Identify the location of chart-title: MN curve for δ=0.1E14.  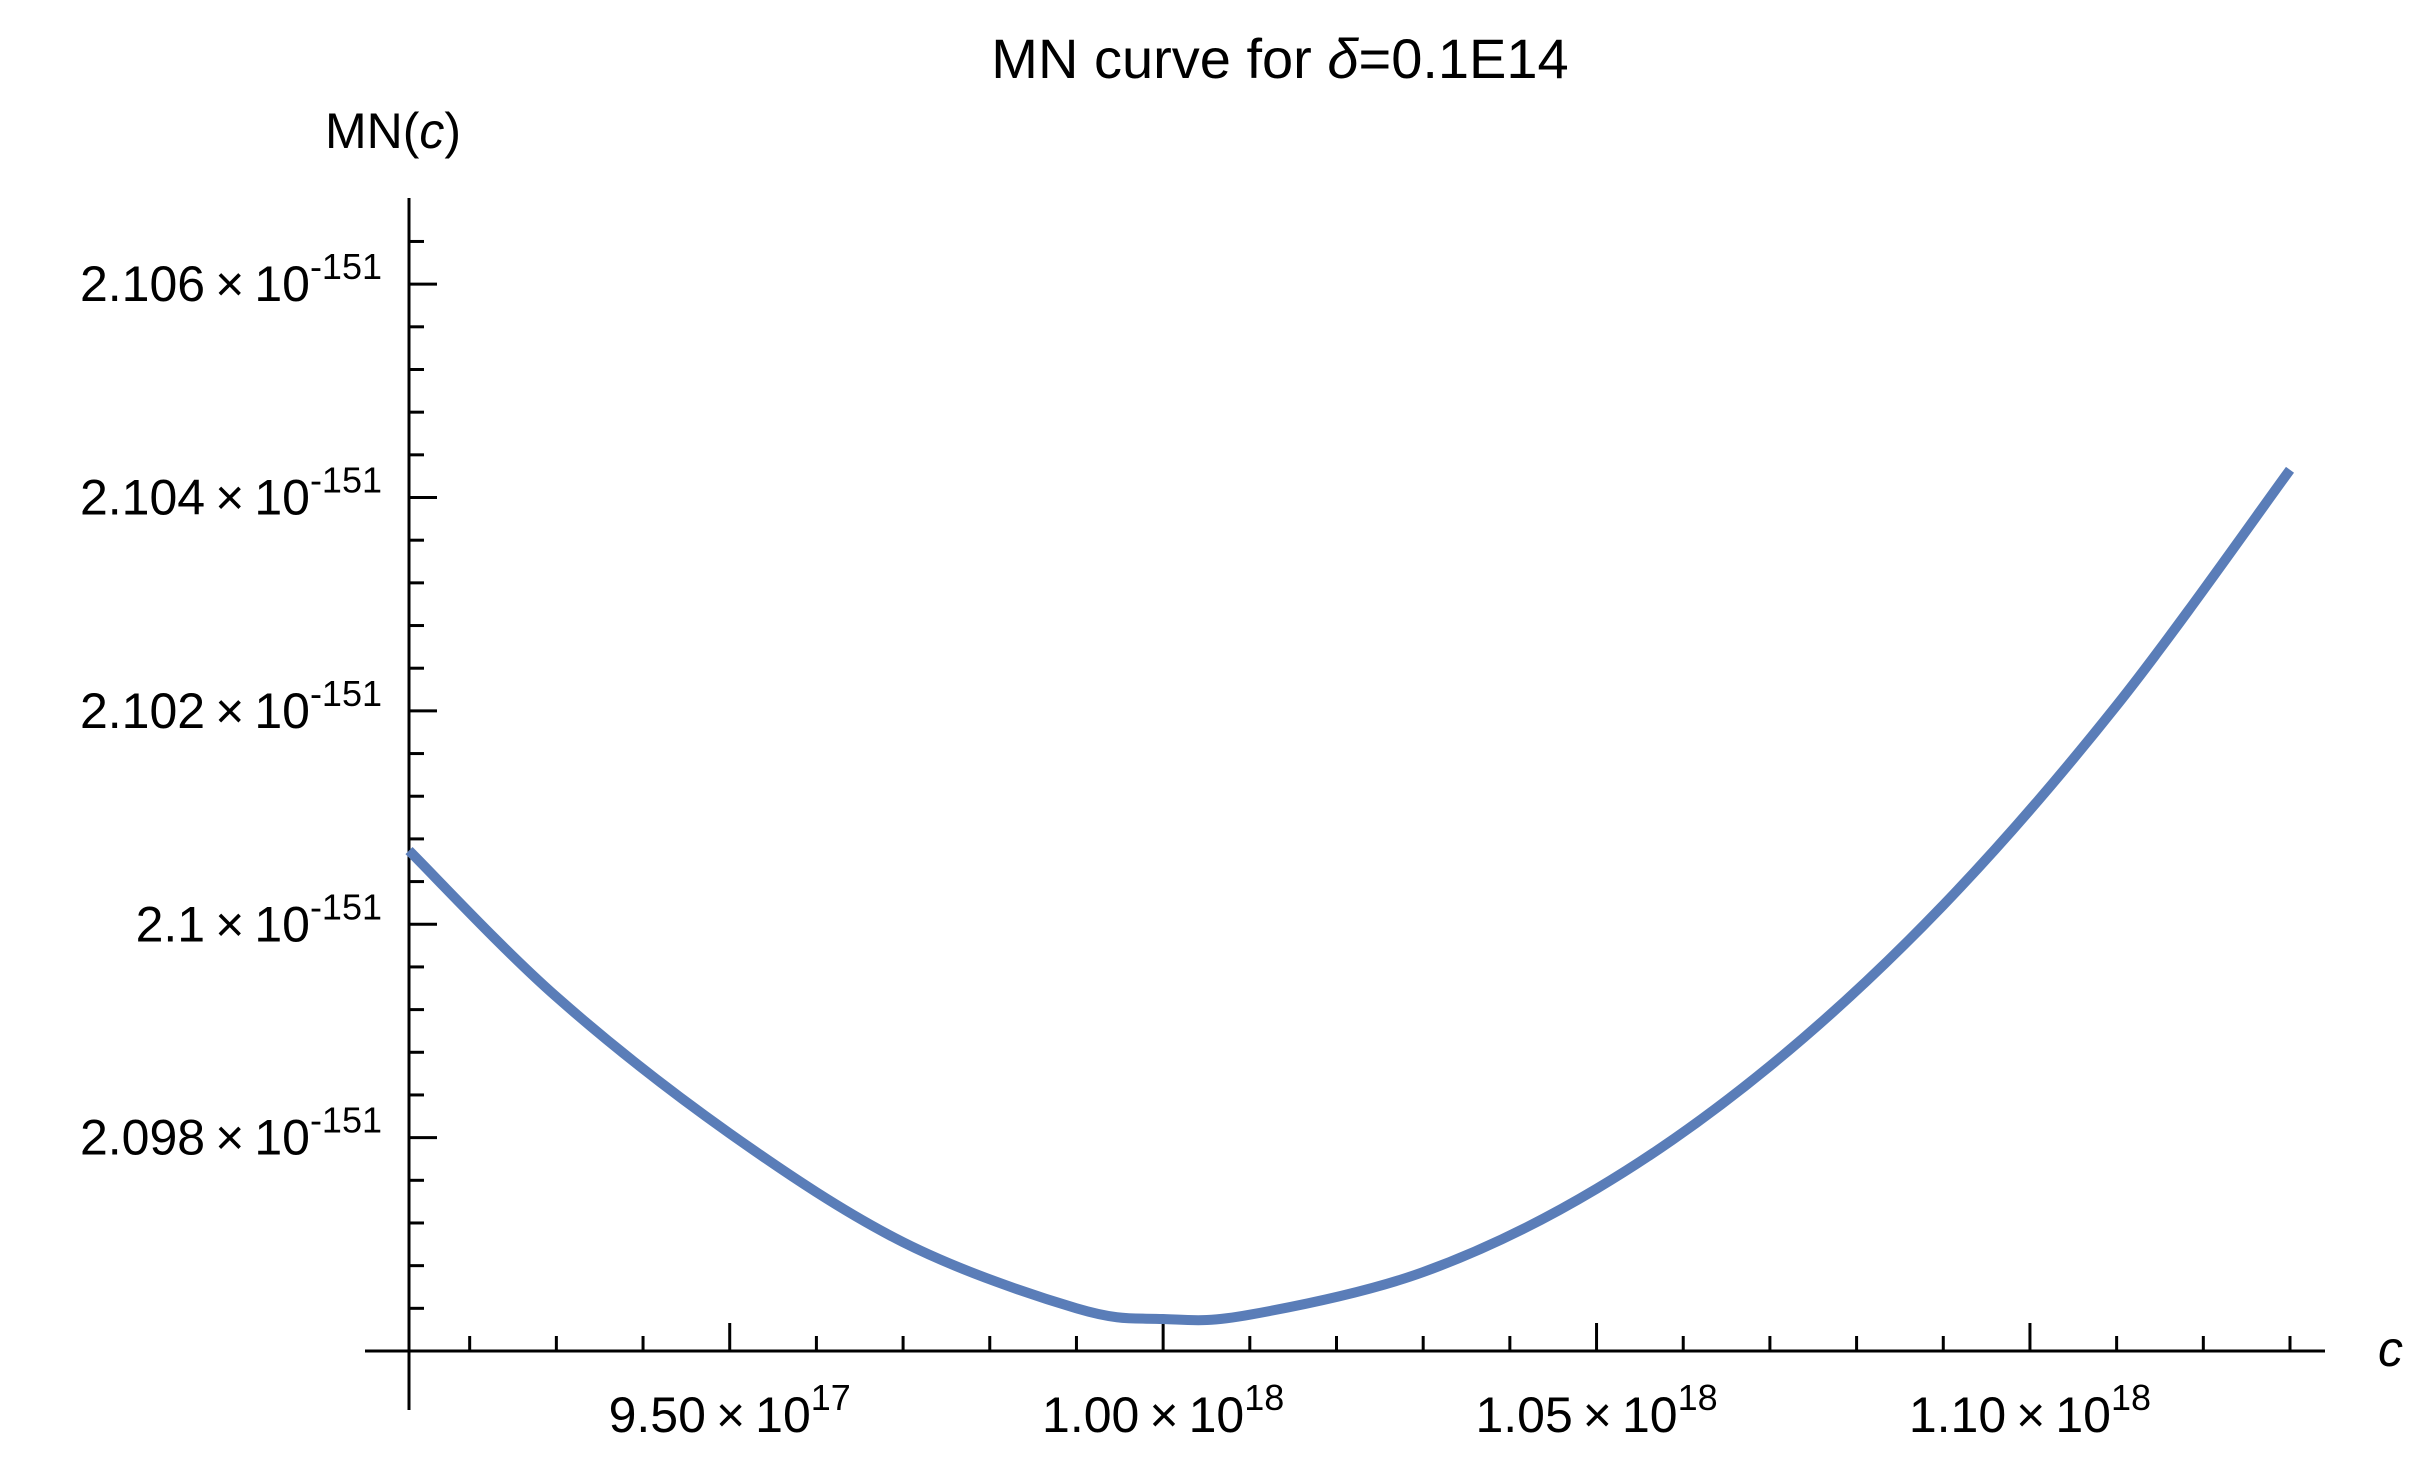
(1279, 58).